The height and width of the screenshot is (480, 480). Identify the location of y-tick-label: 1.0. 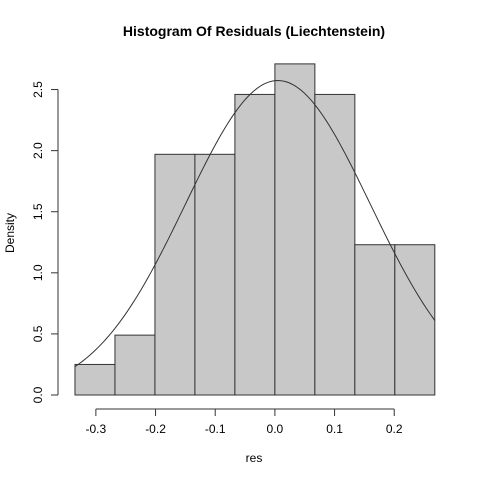
(38, 272).